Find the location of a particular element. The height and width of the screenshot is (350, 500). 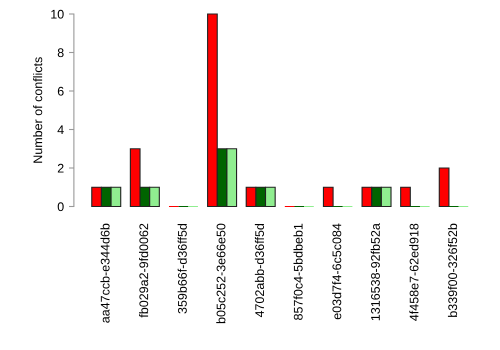

y-tick-label: 10 is located at coordinates (57, 14).